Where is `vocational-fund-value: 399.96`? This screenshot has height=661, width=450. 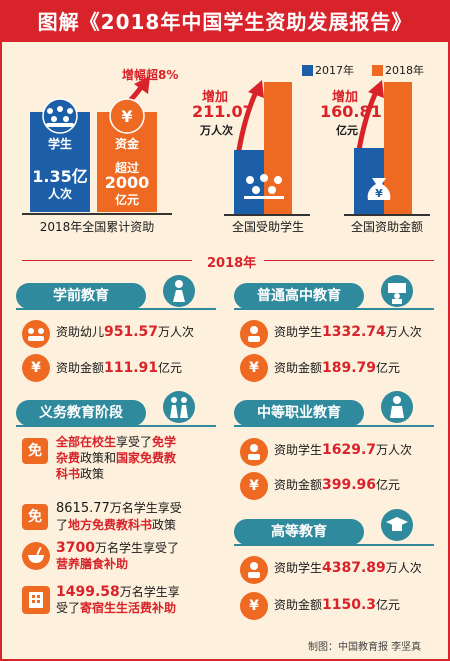 vocational-fund-value: 399.96 is located at coordinates (349, 485).